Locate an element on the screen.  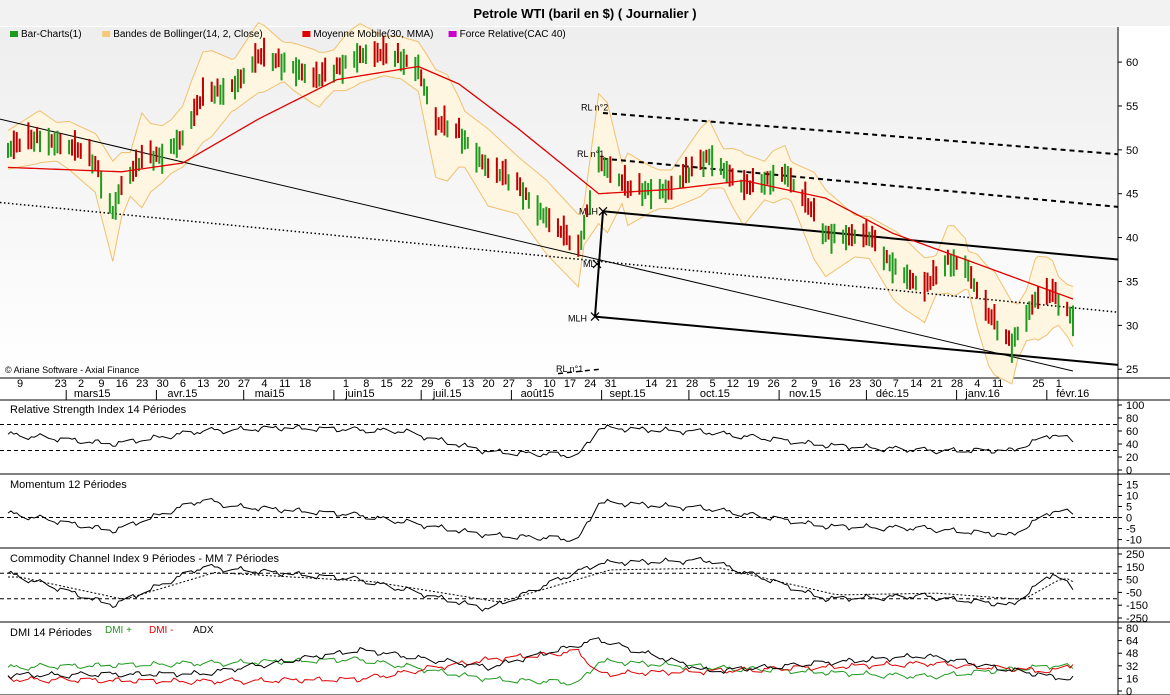
x-month-label: déc.15 is located at coordinates (892, 394).